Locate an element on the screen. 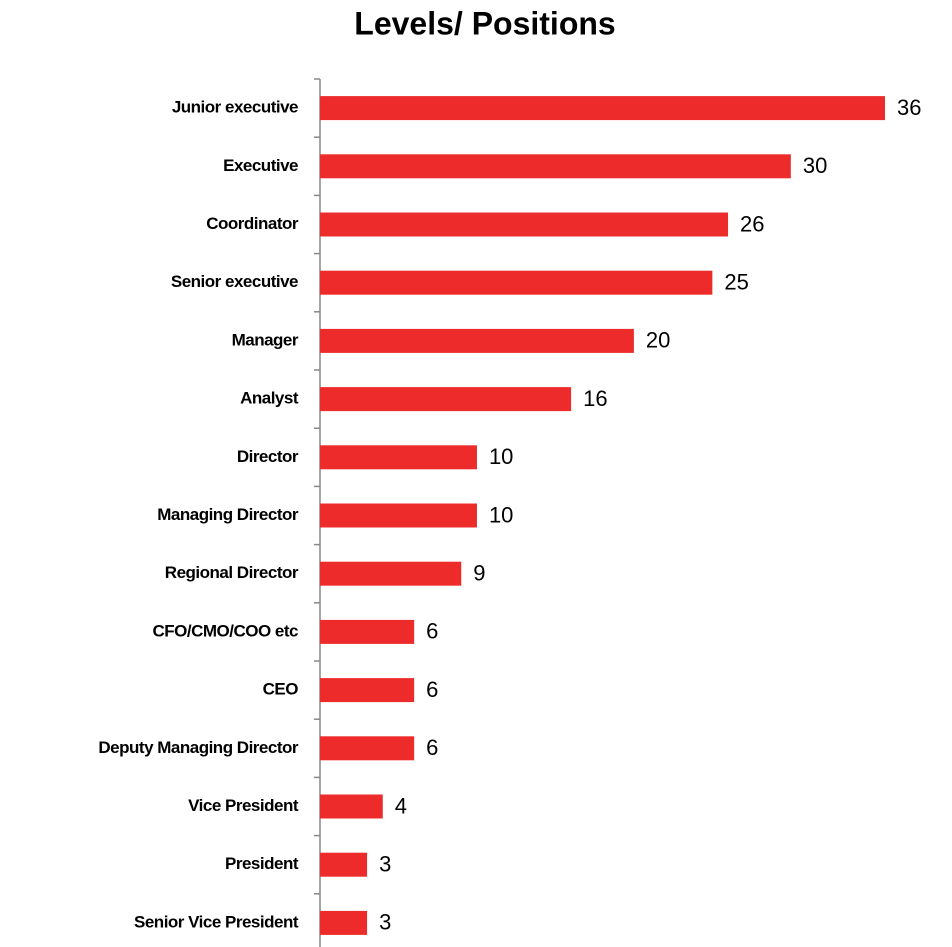 Image resolution: width=952 pixels, height=947 pixels. category-label: President is located at coordinates (262, 863).